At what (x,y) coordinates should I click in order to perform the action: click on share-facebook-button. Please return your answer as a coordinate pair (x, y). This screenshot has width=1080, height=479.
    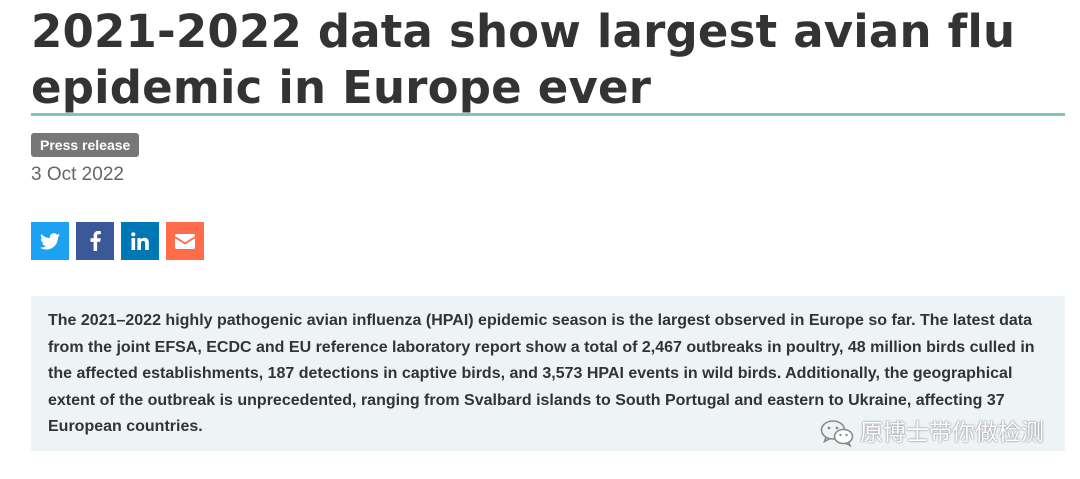
    Looking at the image, I should click on (95, 241).